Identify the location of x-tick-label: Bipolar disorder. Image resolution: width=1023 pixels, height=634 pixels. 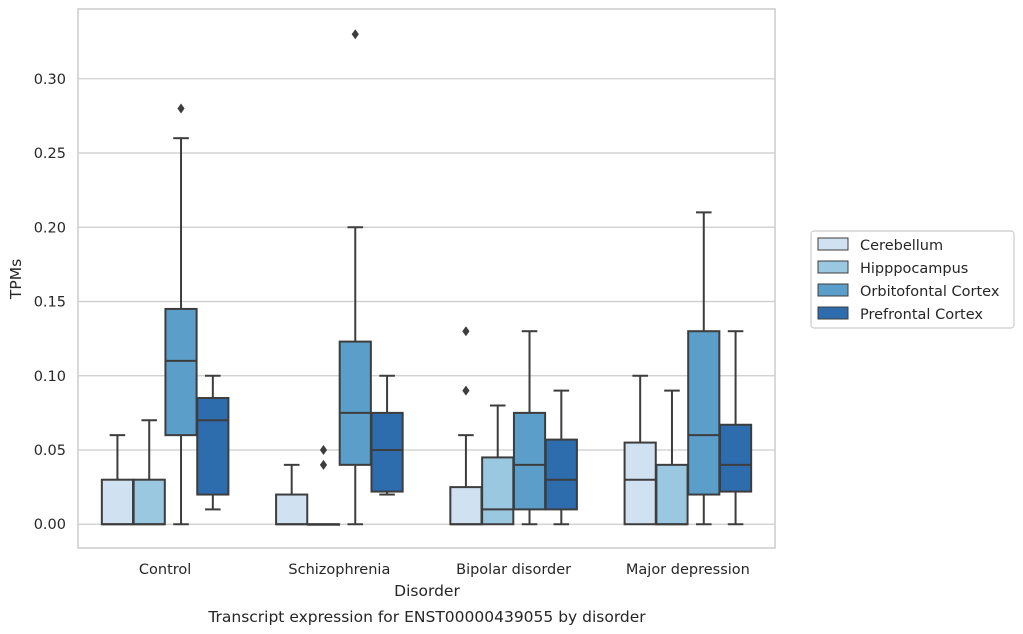
(513, 570).